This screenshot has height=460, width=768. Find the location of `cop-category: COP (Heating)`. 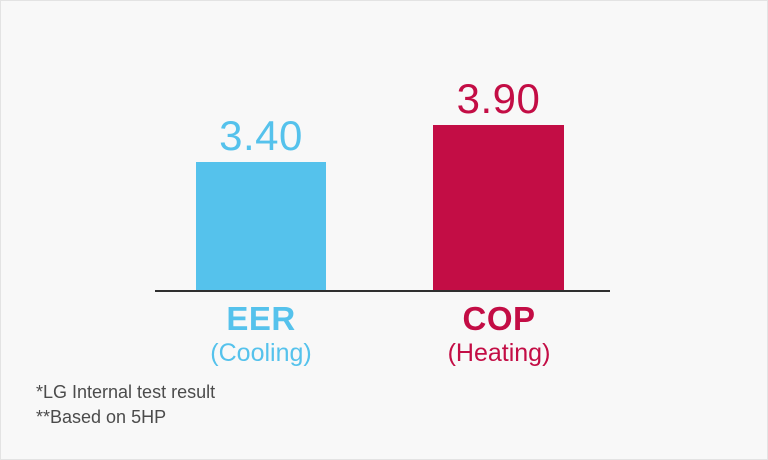

cop-category: COP (Heating) is located at coordinates (499, 334).